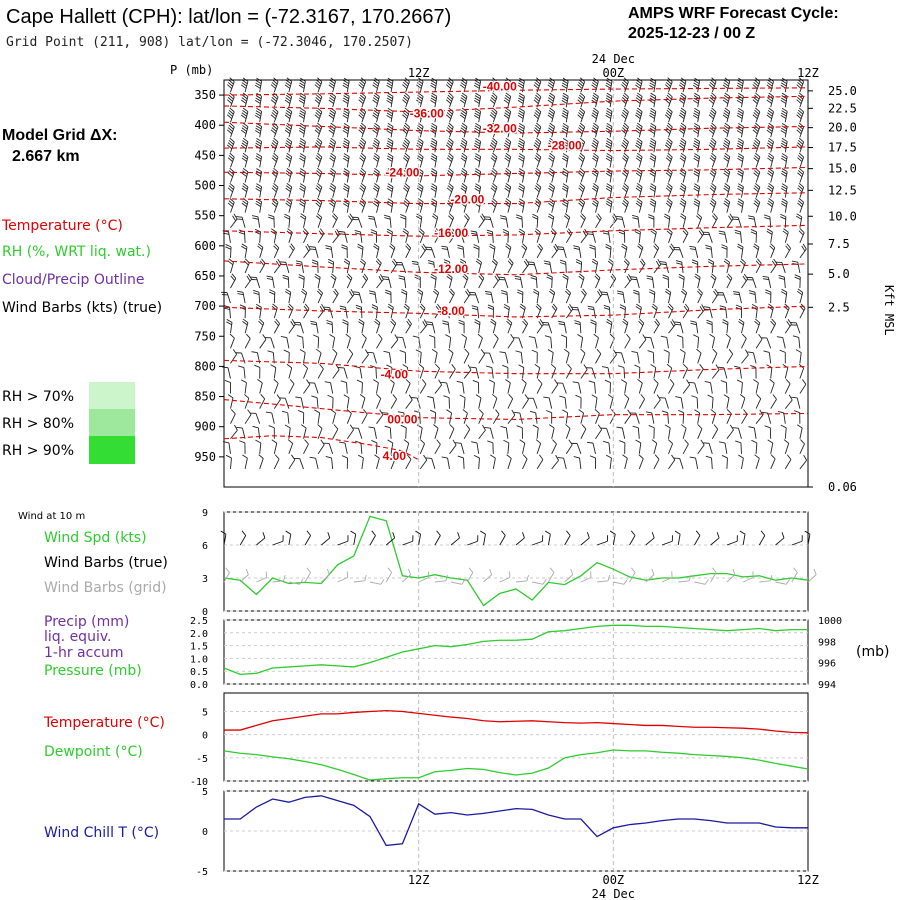 This screenshot has width=900, height=900. I want to click on grid-wind-barb, so click(586, 580).